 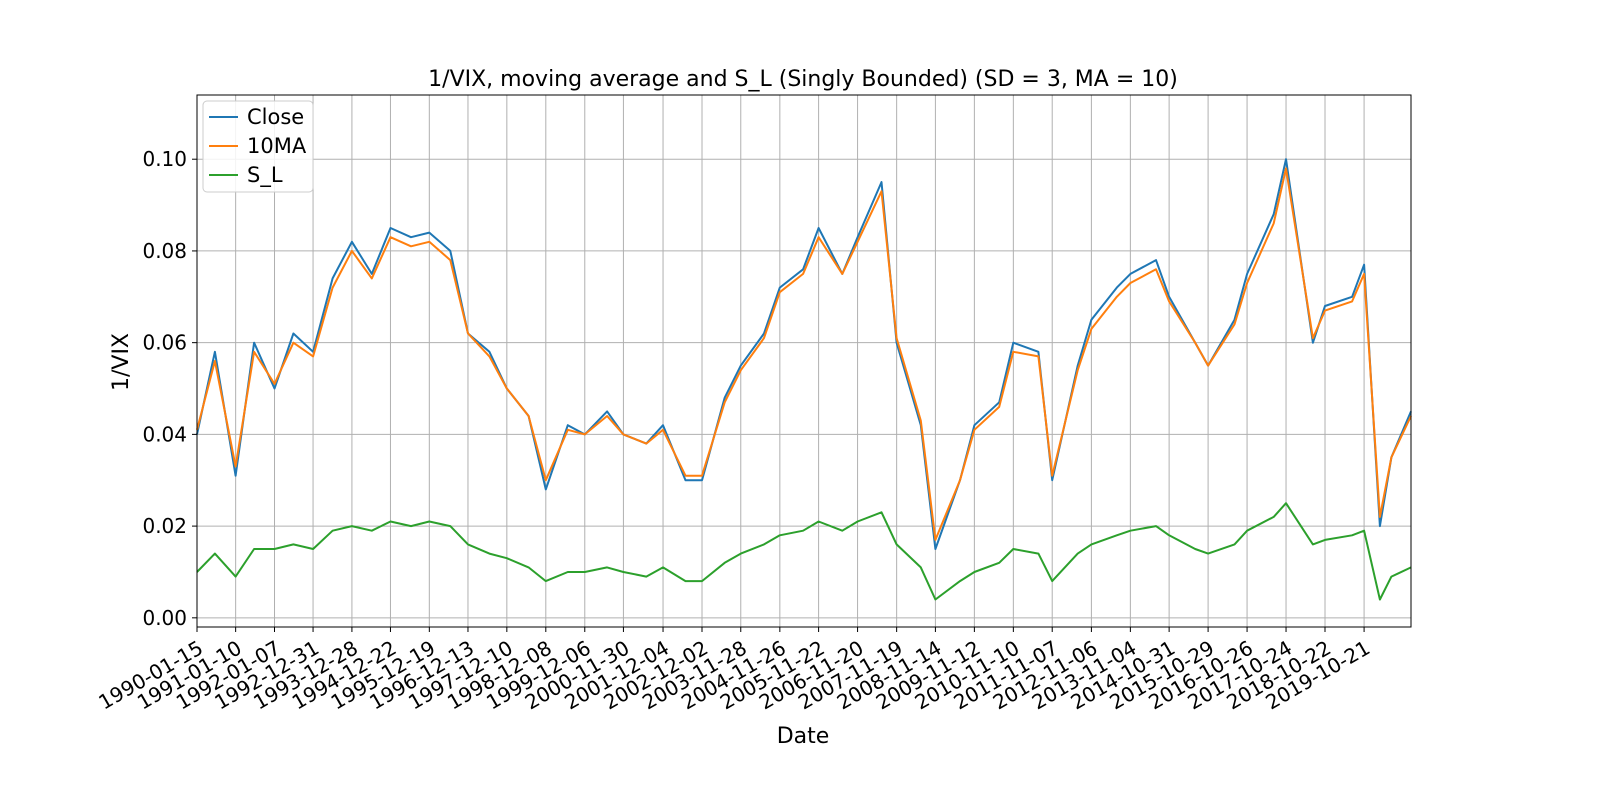 I want to click on y-tick-label: 0.08, so click(x=164, y=251).